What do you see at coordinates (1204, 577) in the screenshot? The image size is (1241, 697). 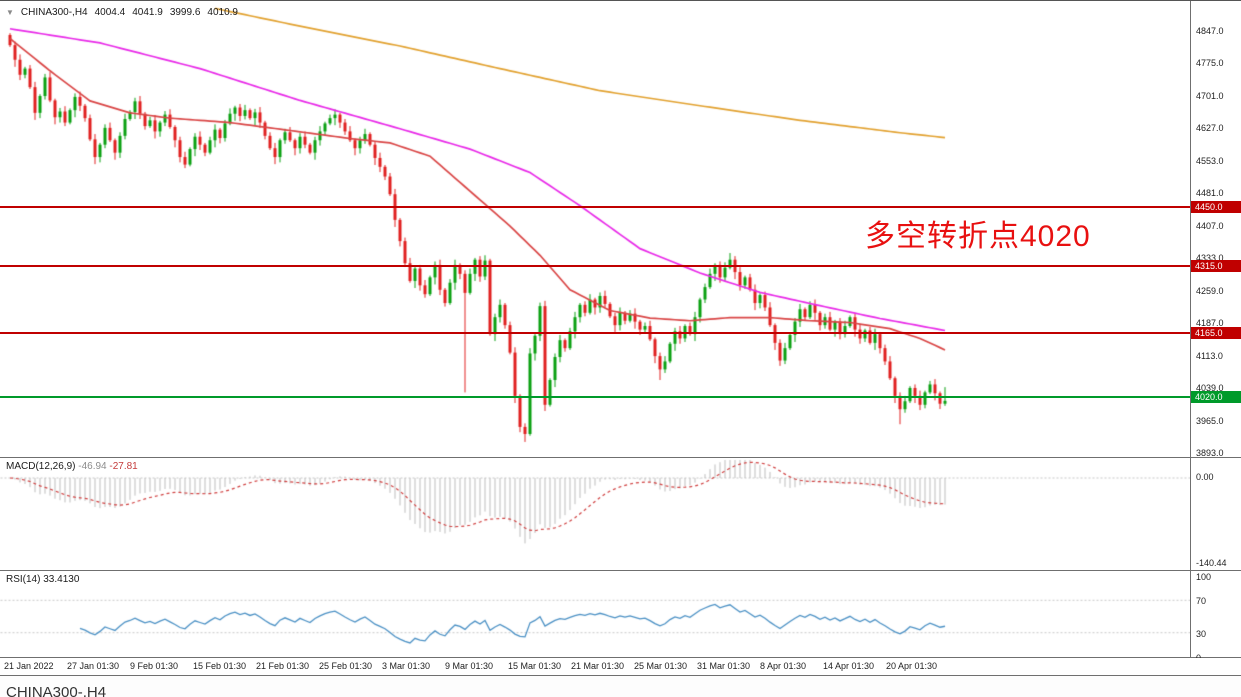 I see `rsi-axis-label: 100` at bounding box center [1204, 577].